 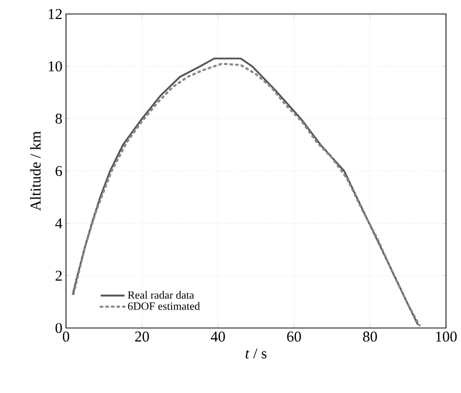 What do you see at coordinates (55, 14) in the screenshot?
I see `y-tick-label: 12` at bounding box center [55, 14].